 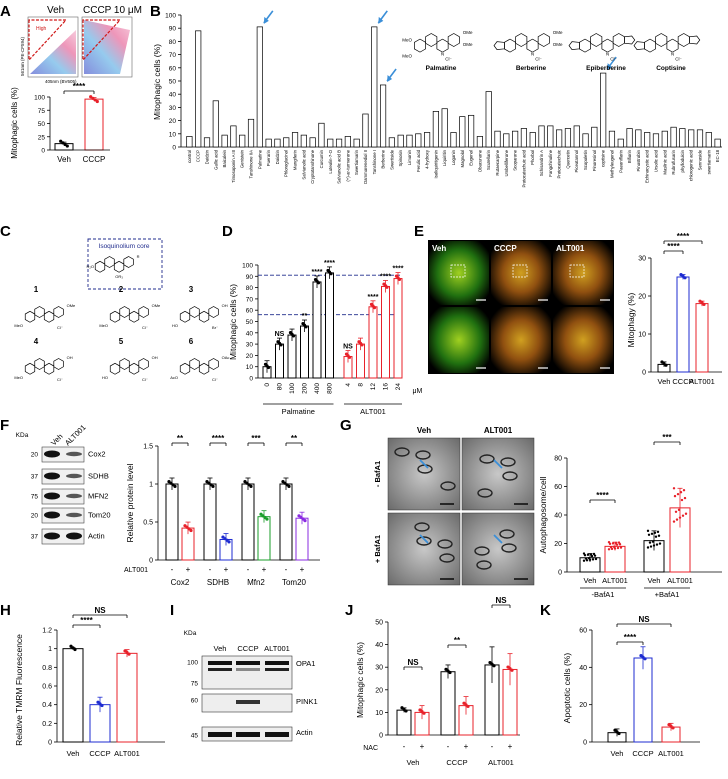 I want to click on x-category-label: Tanshinone IIA, so click(x=251, y=164).